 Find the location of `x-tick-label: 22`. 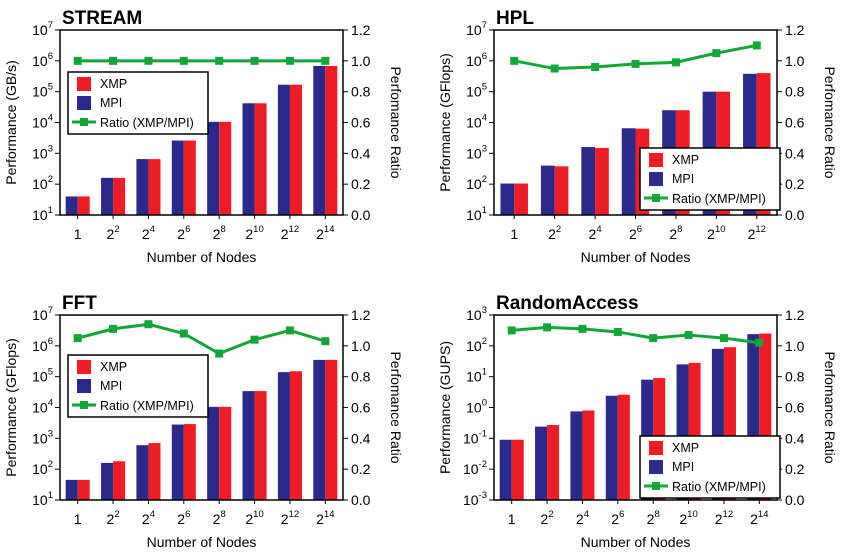

x-tick-label: 22 is located at coordinates (113, 518).